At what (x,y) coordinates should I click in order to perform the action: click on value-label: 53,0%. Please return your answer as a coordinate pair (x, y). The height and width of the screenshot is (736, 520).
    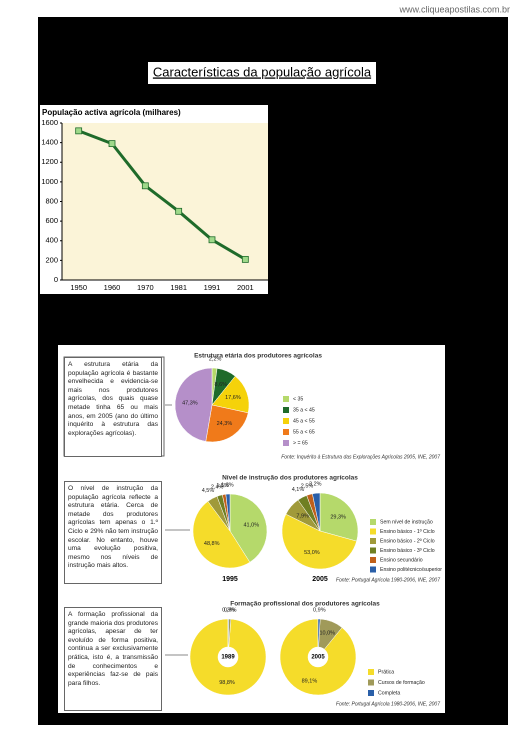
    Looking at the image, I should click on (312, 553).